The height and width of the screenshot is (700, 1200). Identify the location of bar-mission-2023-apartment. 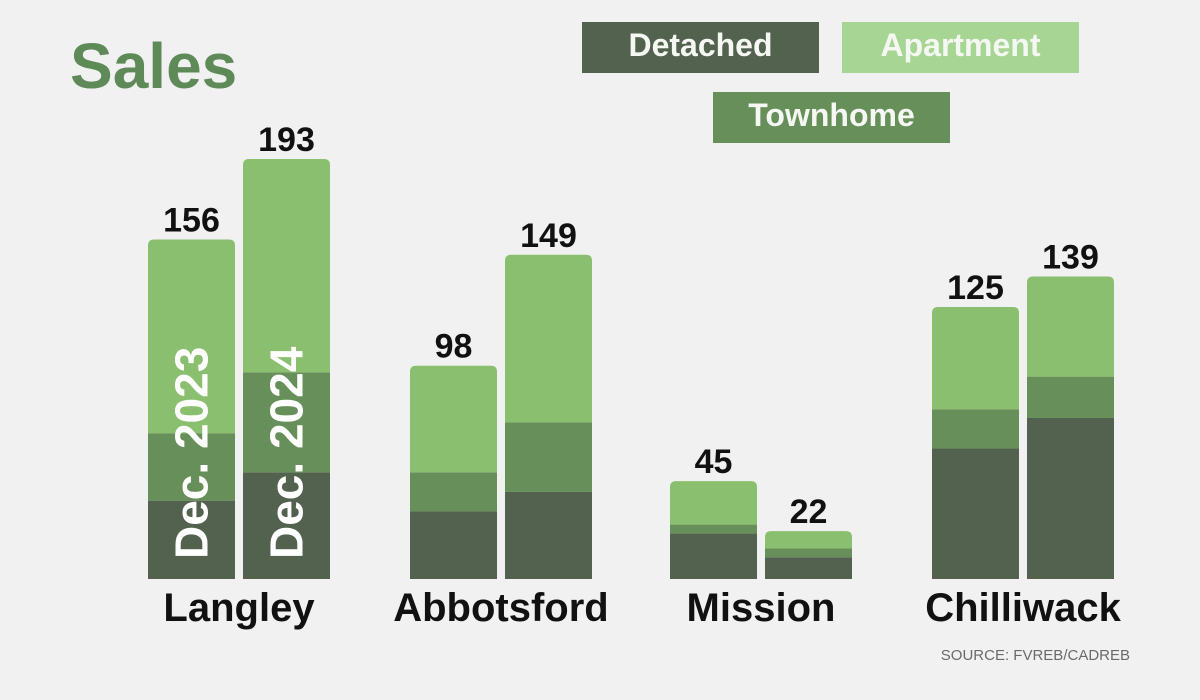
(713, 503).